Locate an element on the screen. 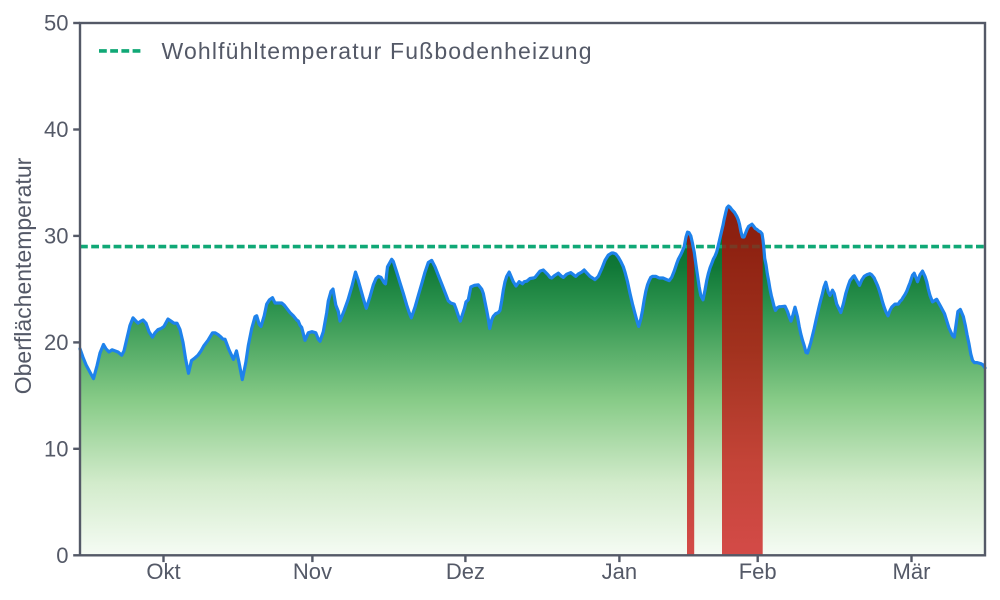 Image resolution: width=1000 pixels, height=600 pixels. svg-text: 0 is located at coordinates (62, 555).